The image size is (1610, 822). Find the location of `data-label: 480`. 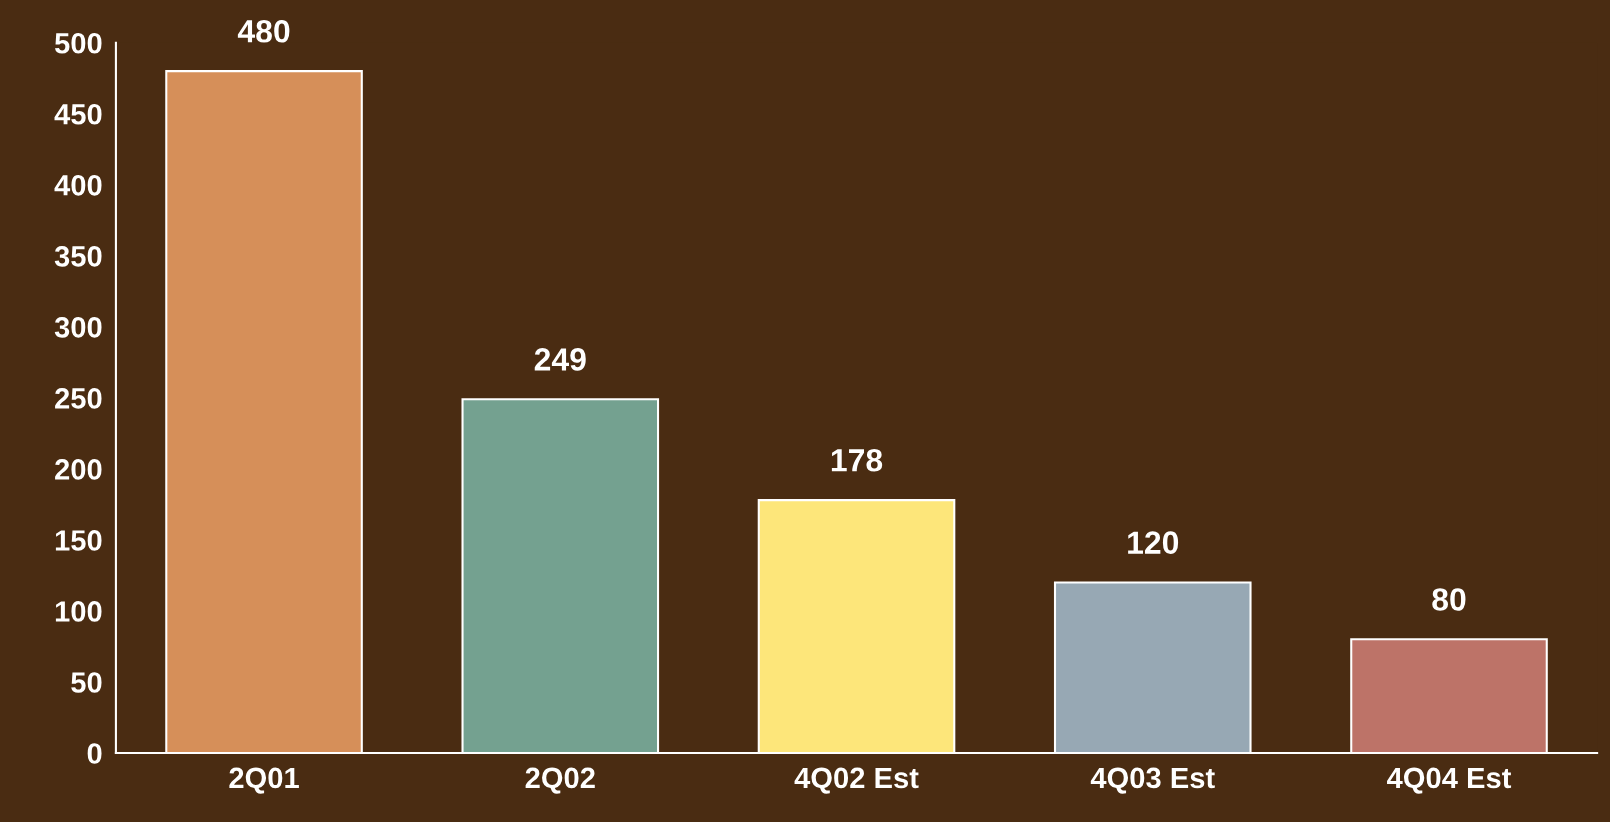

data-label: 480 is located at coordinates (263, 31).